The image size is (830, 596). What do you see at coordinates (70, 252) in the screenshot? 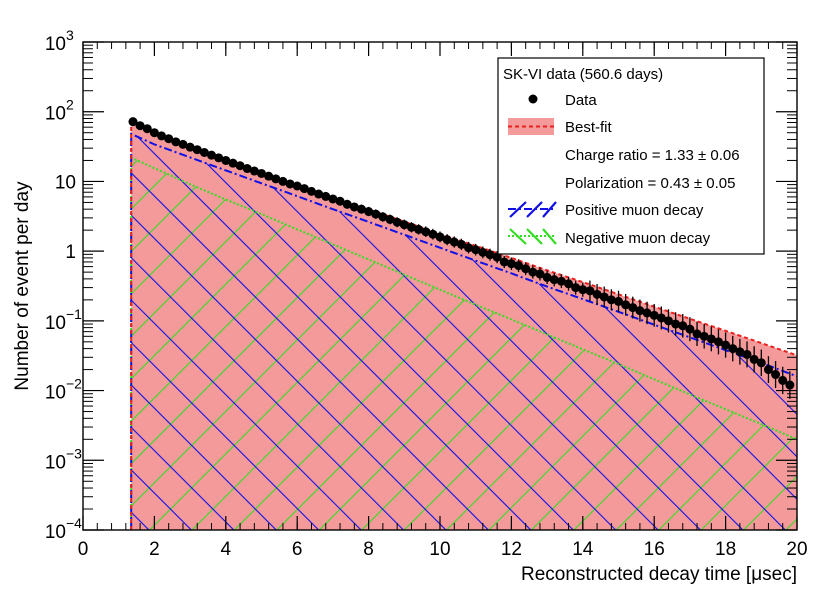
I see `y-tick-label: 1` at bounding box center [70, 252].